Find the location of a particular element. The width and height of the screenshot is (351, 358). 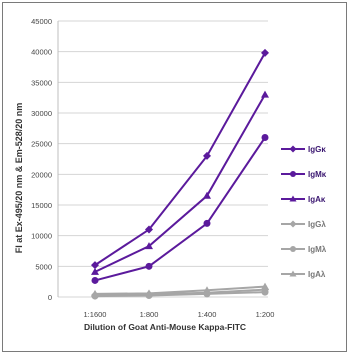

y-tick-label: 30000 is located at coordinates (41, 113).